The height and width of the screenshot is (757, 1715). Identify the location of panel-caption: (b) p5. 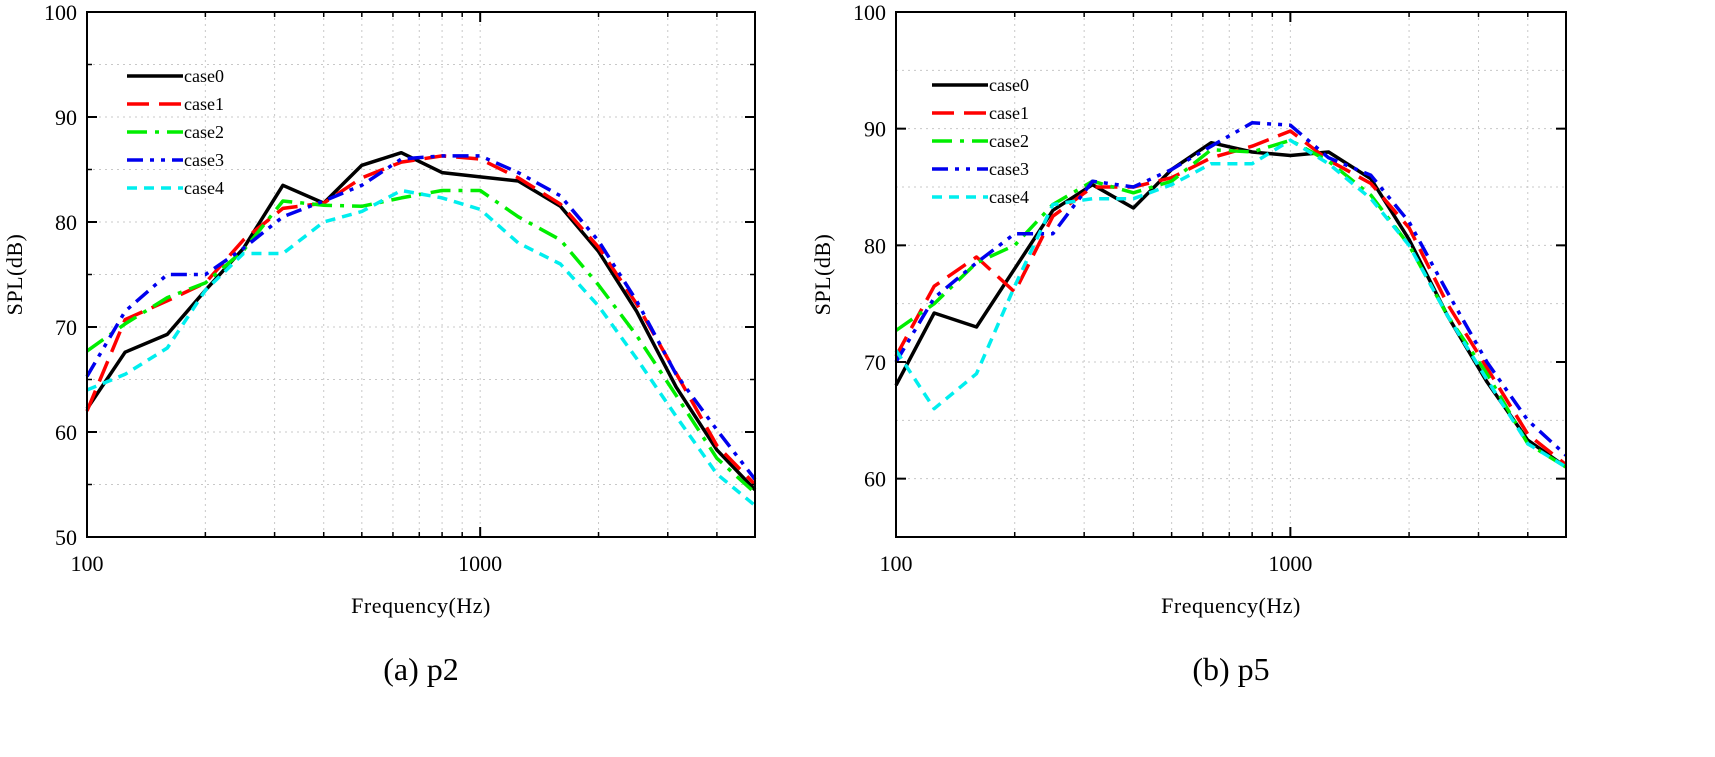
(1230, 669).